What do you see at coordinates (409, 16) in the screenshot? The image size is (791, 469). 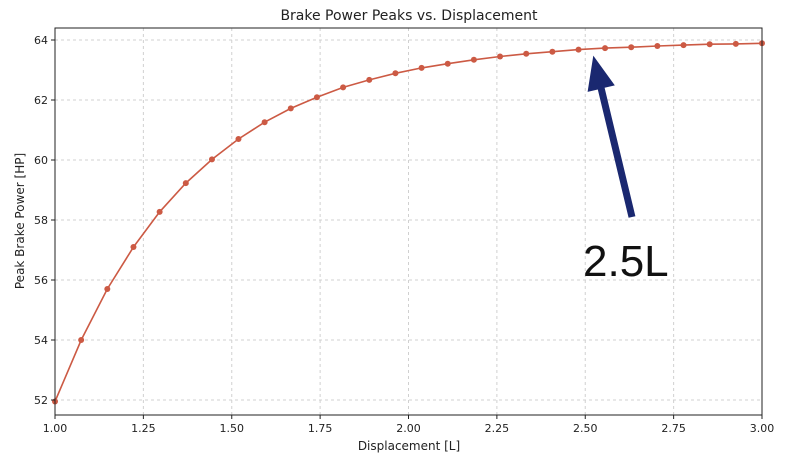 I see `chart-title: Brake Power Peaks vs. Displacement` at bounding box center [409, 16].